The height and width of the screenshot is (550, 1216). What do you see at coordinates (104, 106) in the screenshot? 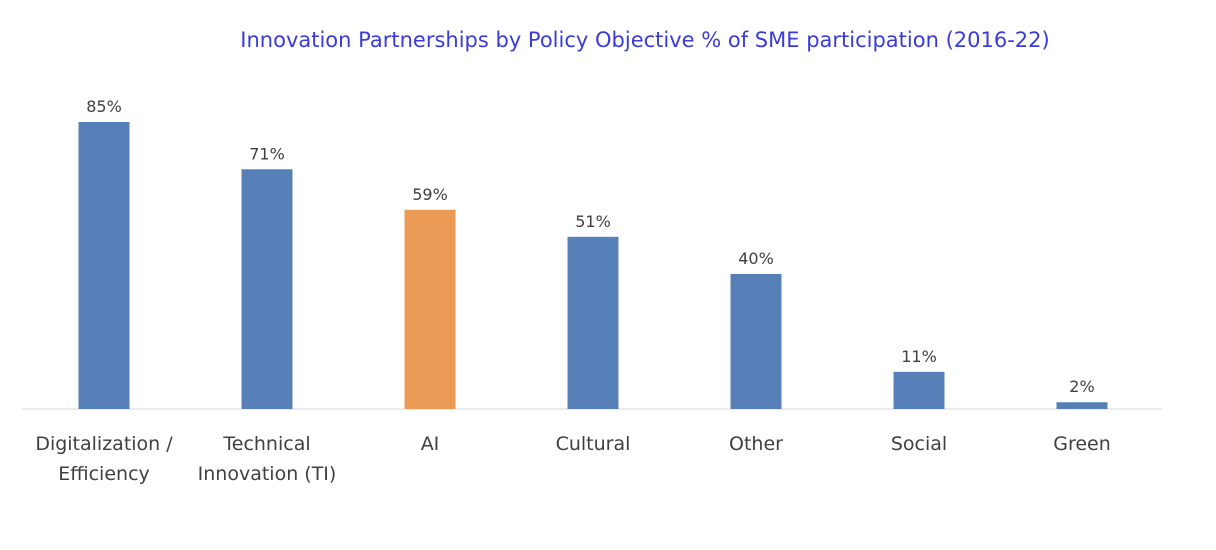
I see `data-label: 85%` at bounding box center [104, 106].